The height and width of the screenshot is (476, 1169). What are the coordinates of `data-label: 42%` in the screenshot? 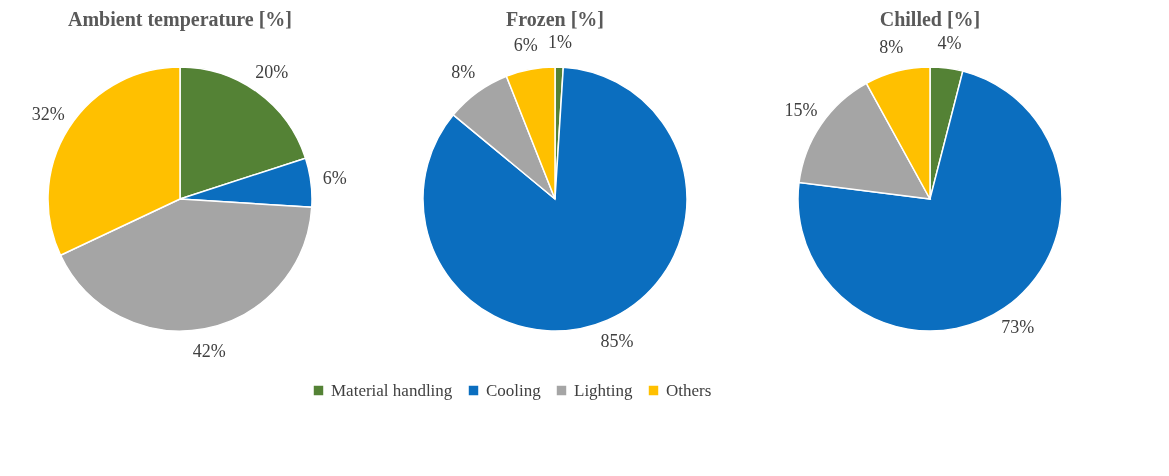 It's located at (209, 351).